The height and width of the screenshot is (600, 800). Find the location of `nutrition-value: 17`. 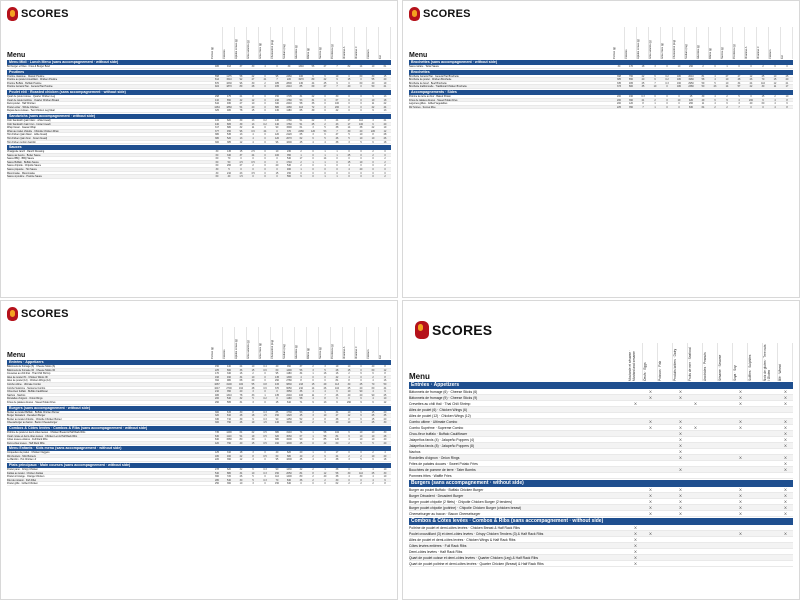

nutrition-value: 17 is located at coordinates (787, 87).